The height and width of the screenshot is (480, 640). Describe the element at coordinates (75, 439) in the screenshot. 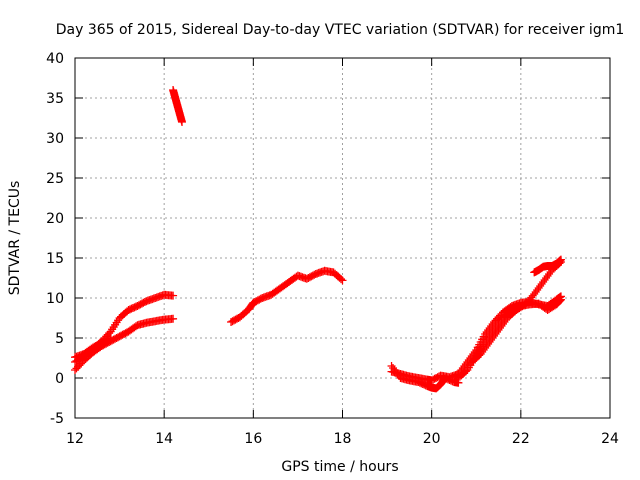

I see `x-tick-label: 12` at that location.